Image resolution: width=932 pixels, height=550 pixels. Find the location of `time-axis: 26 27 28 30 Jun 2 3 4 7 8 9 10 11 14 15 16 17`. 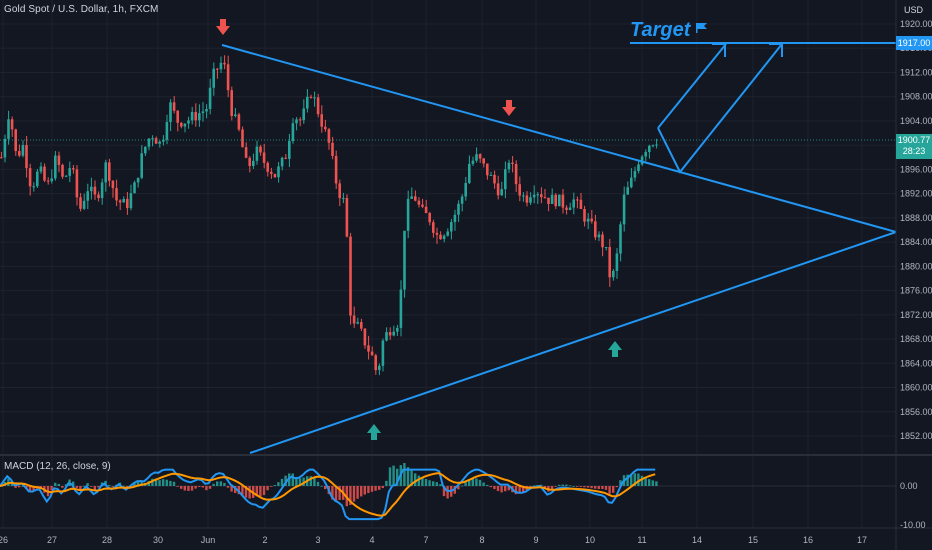

time-axis: 26 27 28 30 Jun 2 3 4 7 8 9 10 11 14 15 16 17 is located at coordinates (433, 540).